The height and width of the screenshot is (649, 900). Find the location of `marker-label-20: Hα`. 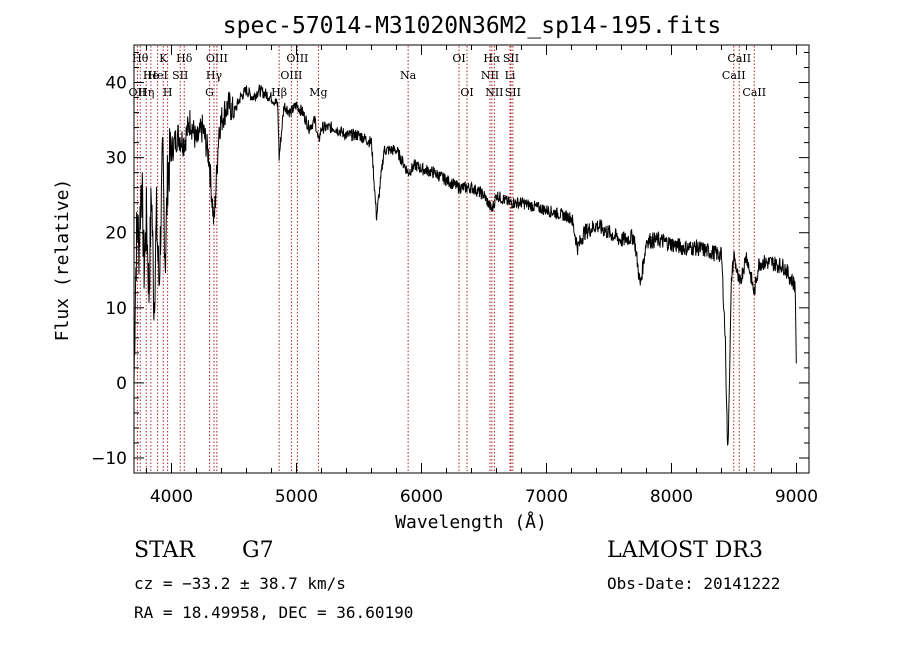

marker-label-20: Hα is located at coordinates (492, 58).